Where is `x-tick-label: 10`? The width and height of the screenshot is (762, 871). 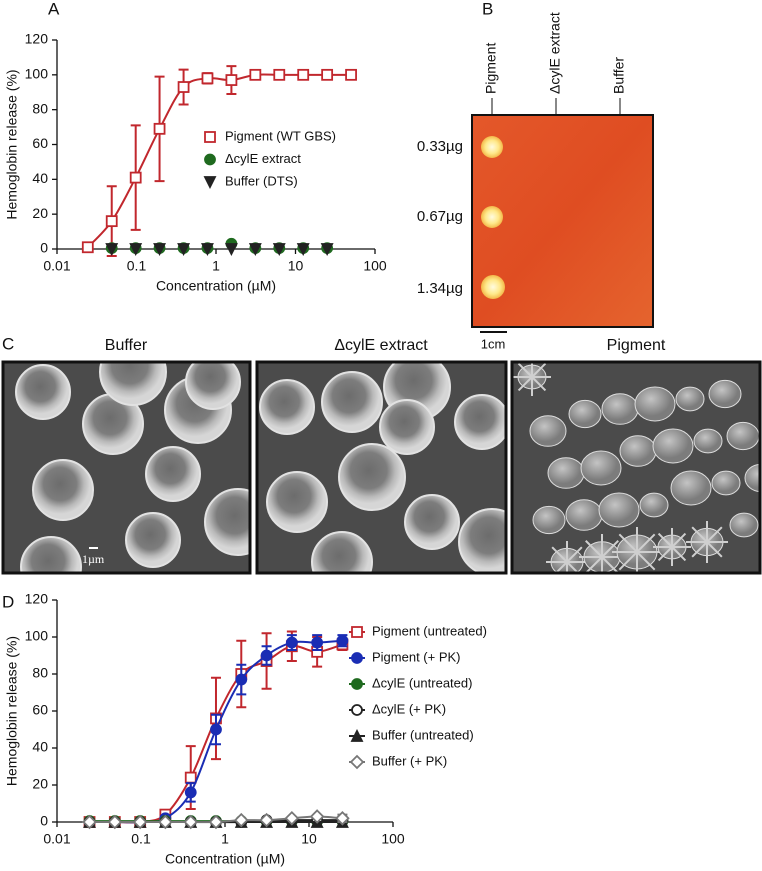
x-tick-label: 10 is located at coordinates (296, 266).